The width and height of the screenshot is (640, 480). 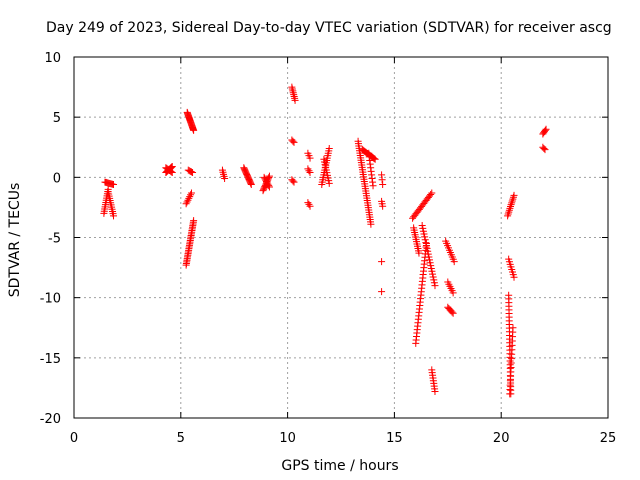 I want to click on x-tick-label: 0, so click(x=74, y=438).